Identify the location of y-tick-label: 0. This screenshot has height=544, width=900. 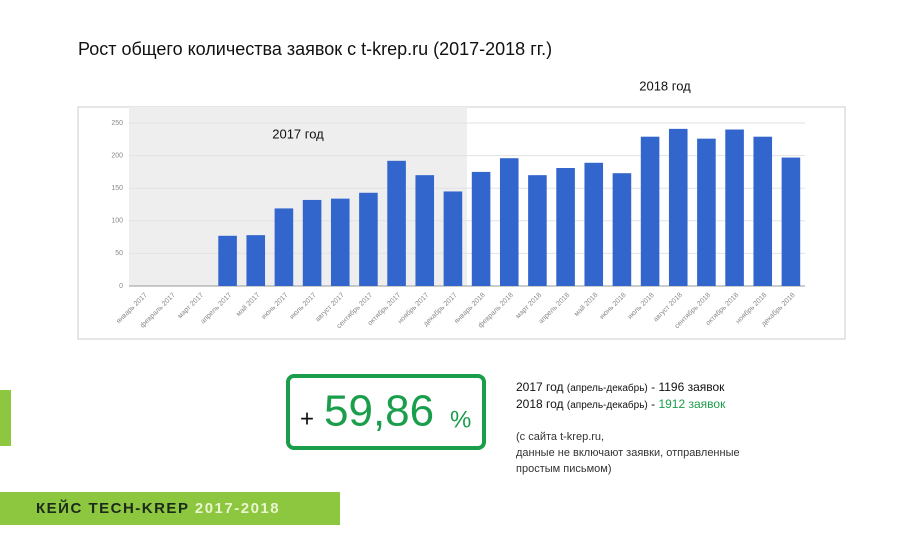
(121, 286).